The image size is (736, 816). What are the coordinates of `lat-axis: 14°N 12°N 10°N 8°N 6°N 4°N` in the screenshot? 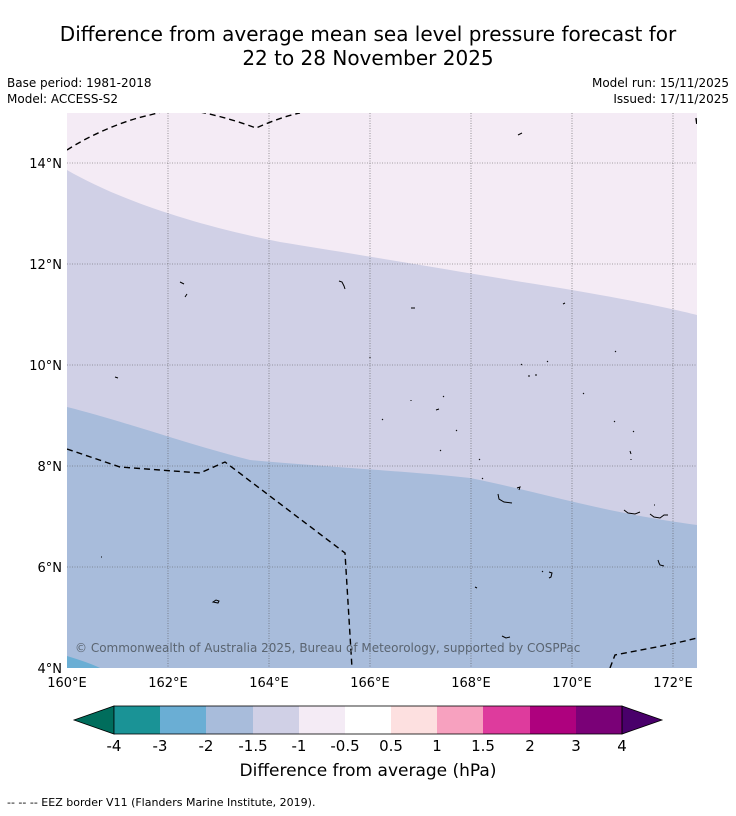 It's located at (45, 417).